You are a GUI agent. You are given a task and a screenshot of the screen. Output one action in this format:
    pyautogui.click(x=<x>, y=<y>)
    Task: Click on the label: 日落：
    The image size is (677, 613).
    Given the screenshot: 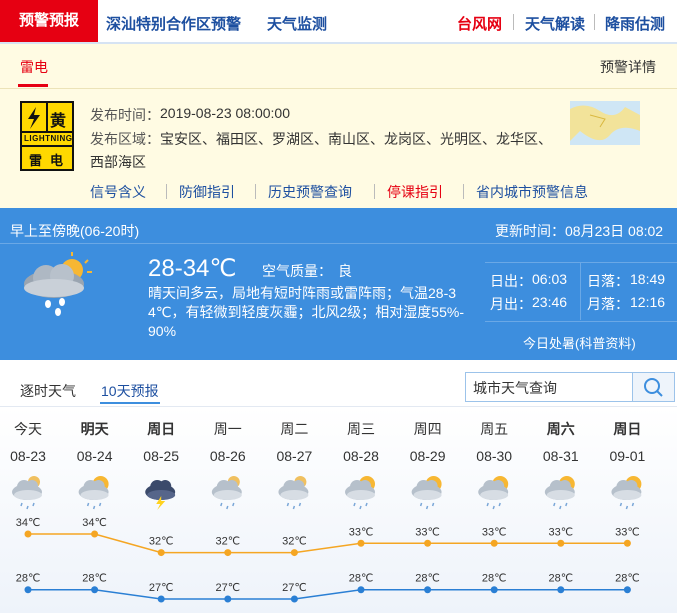 What is the action you would take?
    pyautogui.click(x=608, y=281)
    